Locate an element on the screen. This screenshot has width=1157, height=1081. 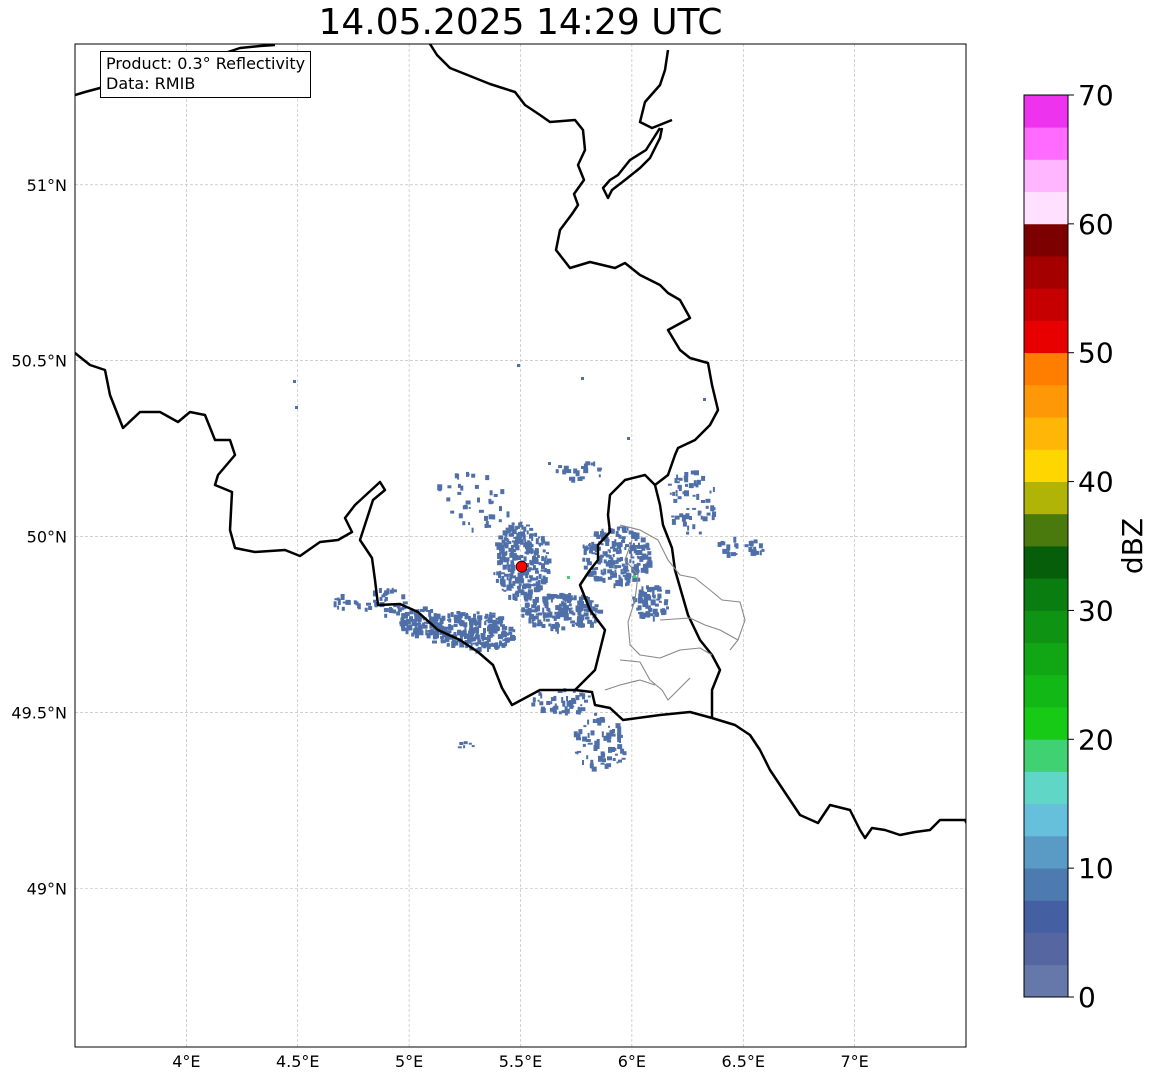
radar-site-marker is located at coordinates (521, 566).